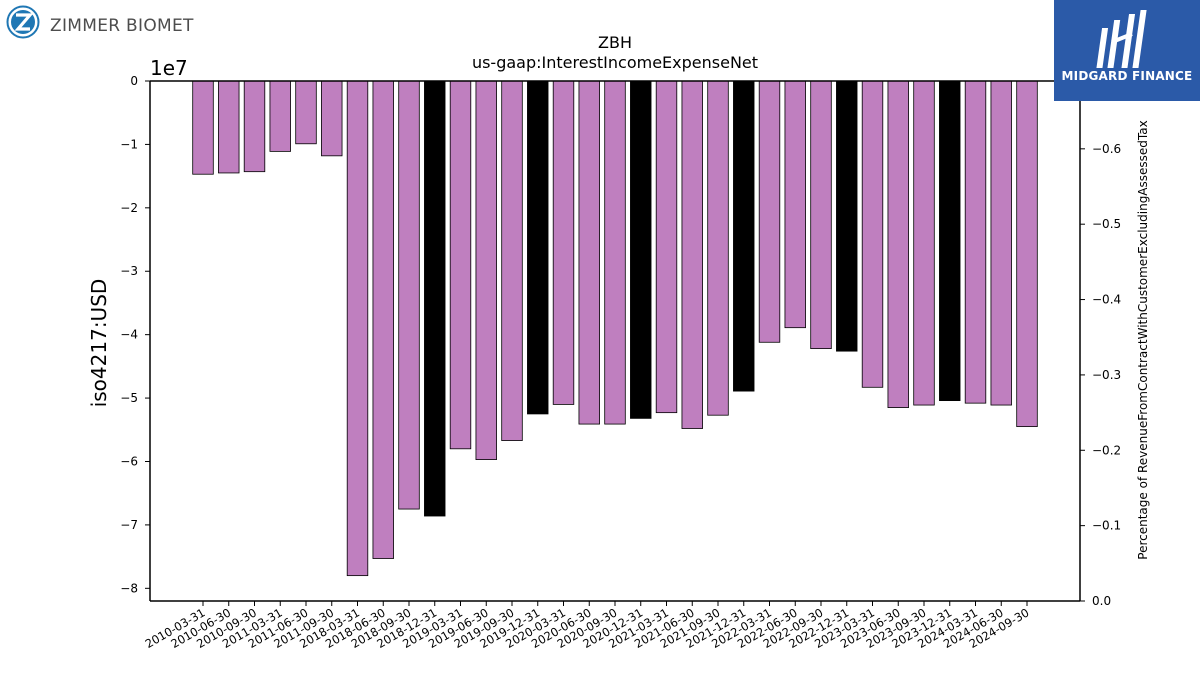 This screenshot has width=1200, height=675. Describe the element at coordinates (1101, 601) in the screenshot. I see `y2-tick-label: 0.0` at that location.